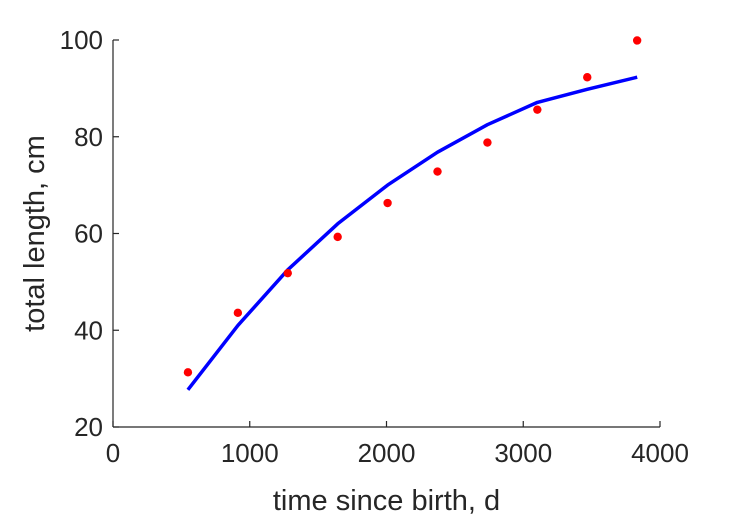 The width and height of the screenshot is (729, 521). I want to click on x-tick-label: 3000, so click(523, 453).